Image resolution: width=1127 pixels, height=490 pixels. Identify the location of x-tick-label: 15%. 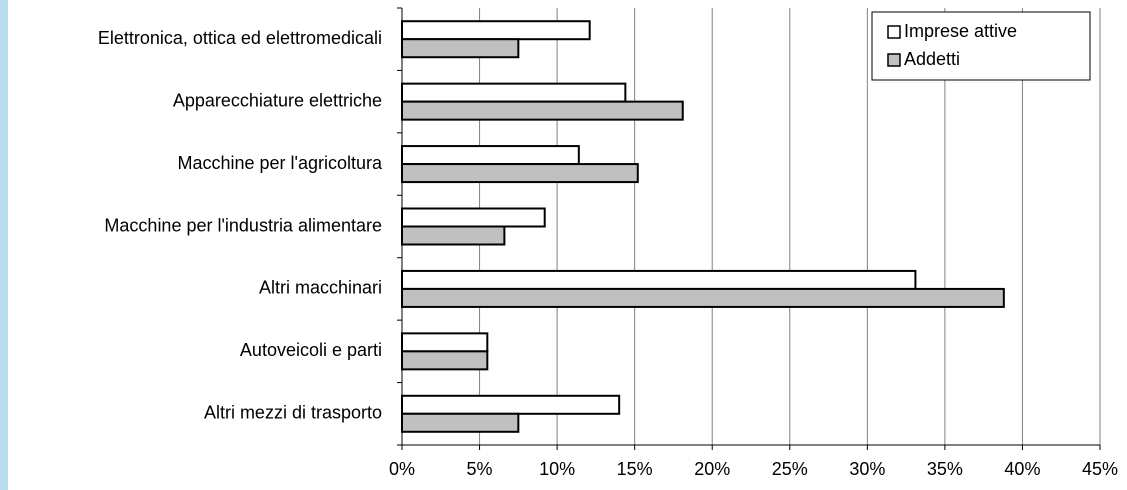
(635, 469).